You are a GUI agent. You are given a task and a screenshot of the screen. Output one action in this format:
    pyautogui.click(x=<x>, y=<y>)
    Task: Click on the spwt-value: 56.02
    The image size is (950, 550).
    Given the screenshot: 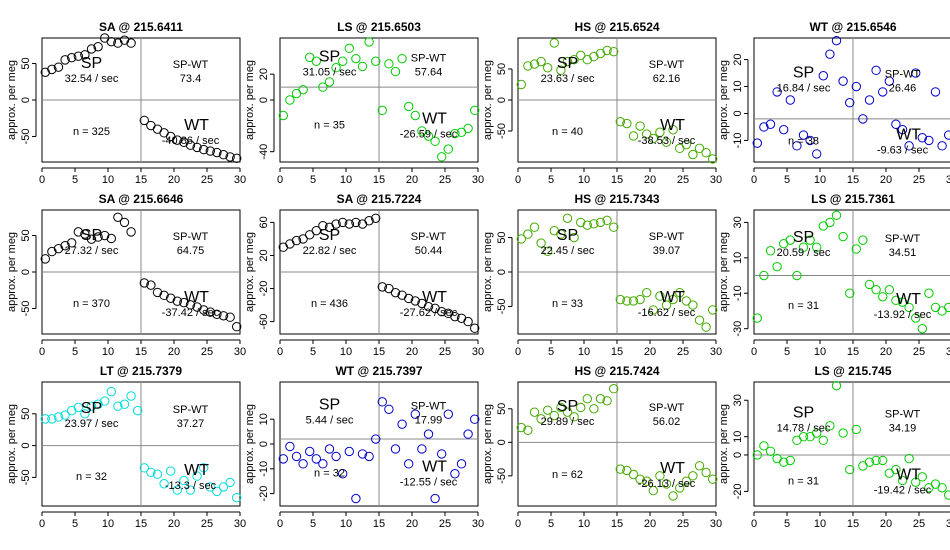 What is the action you would take?
    pyautogui.click(x=667, y=422)
    